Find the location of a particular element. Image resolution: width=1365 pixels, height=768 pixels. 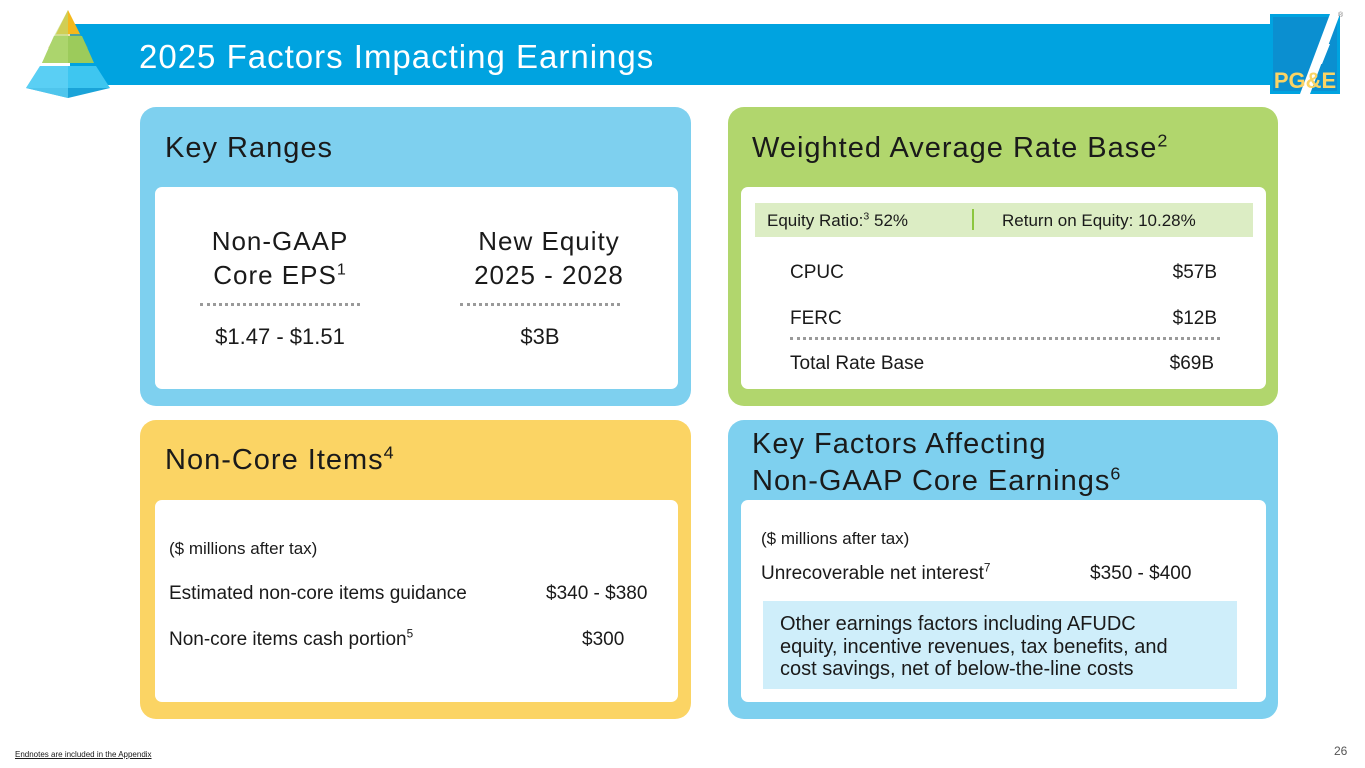

equity-ratio-value: 52% is located at coordinates (891, 220).